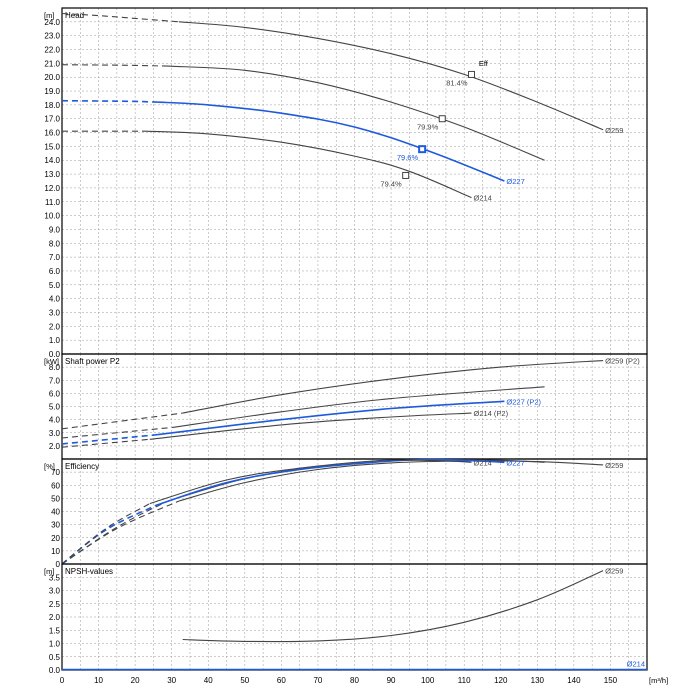 The height and width of the screenshot is (700, 700). Describe the element at coordinates (52, 105) in the screenshot. I see `y-tick-label: 18.0` at that location.